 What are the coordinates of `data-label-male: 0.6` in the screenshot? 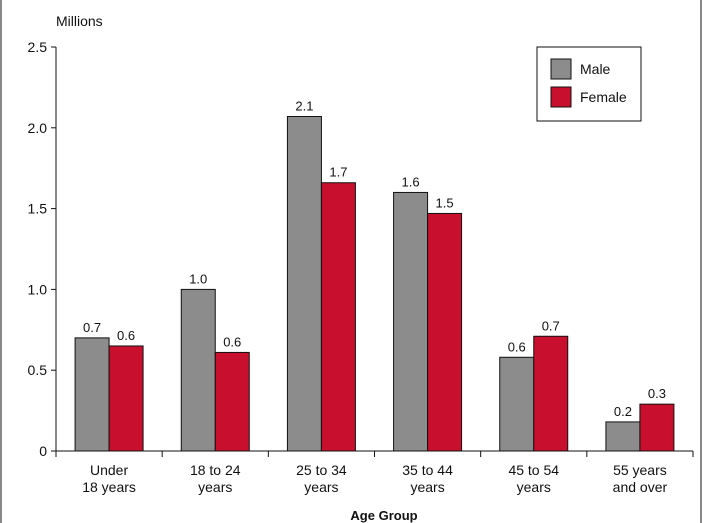 It's located at (517, 346).